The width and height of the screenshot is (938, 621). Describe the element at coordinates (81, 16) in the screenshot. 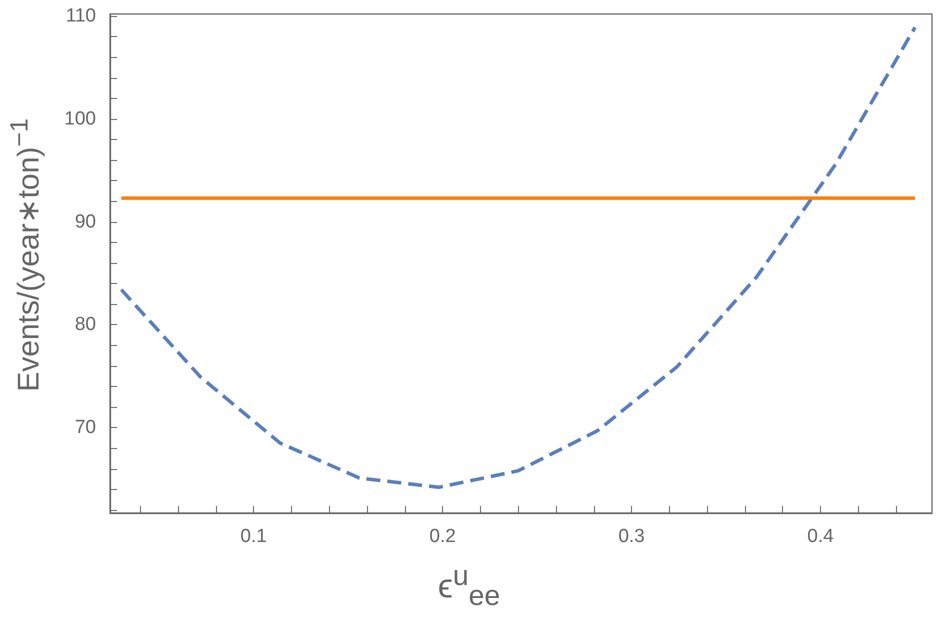

I see `y-tick-label: 110` at that location.